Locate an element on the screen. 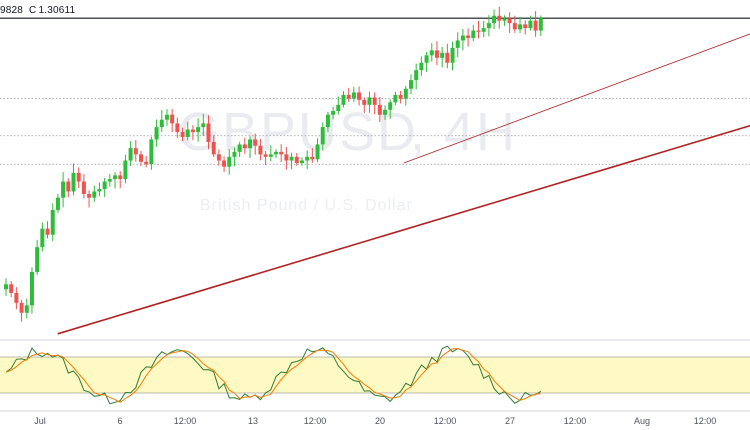  close-label: C is located at coordinates (33, 10).